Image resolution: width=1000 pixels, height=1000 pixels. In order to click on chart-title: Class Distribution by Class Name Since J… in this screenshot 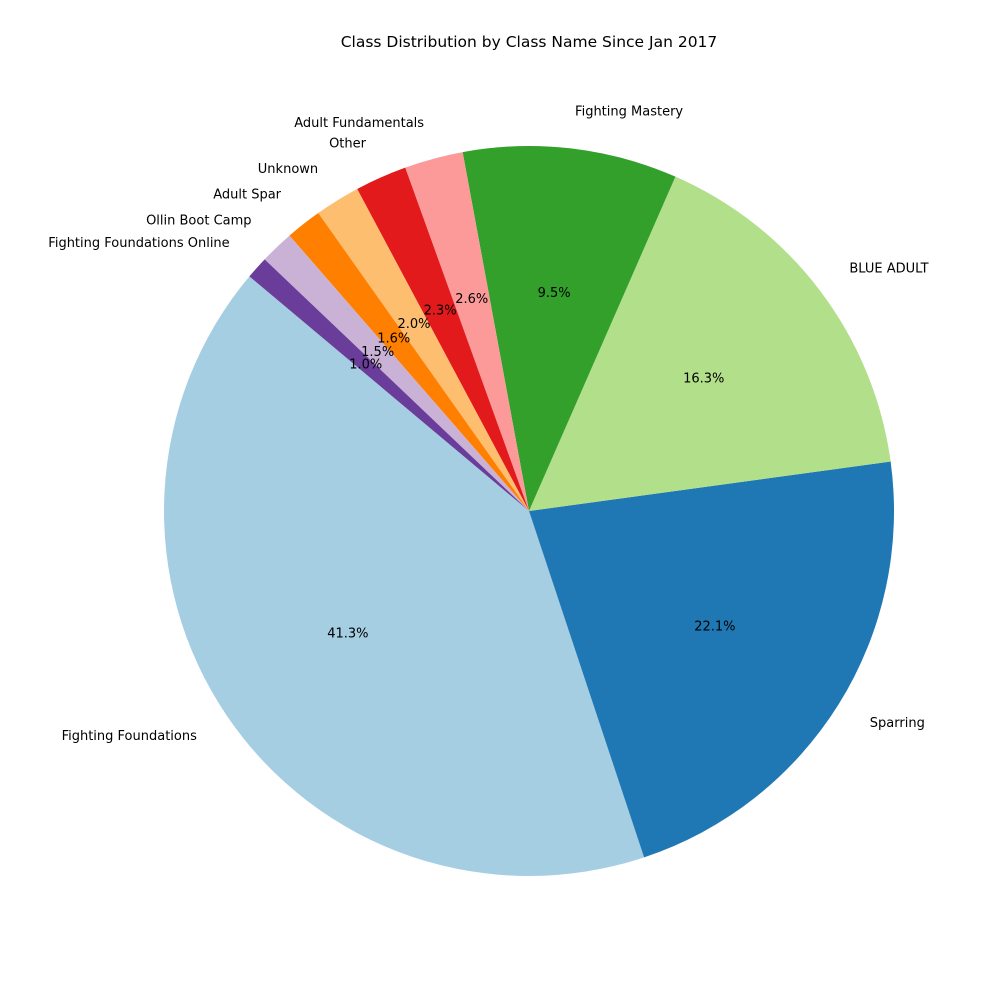, I will do `click(529, 42)`.